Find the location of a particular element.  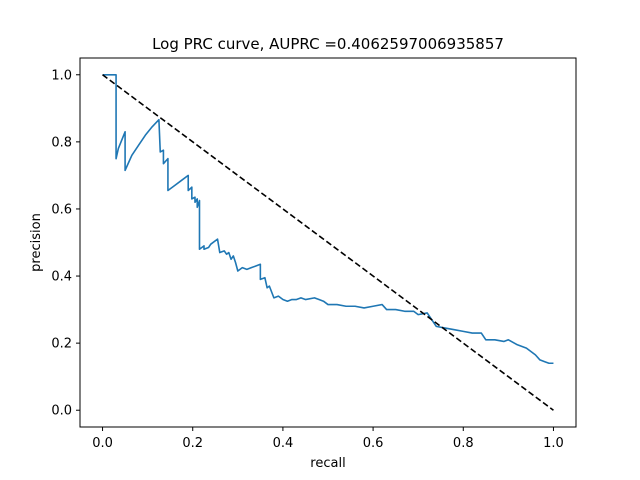

x-axis: 0.0 0.2 0.4 0.6 0.8 1.0 is located at coordinates (328, 439).